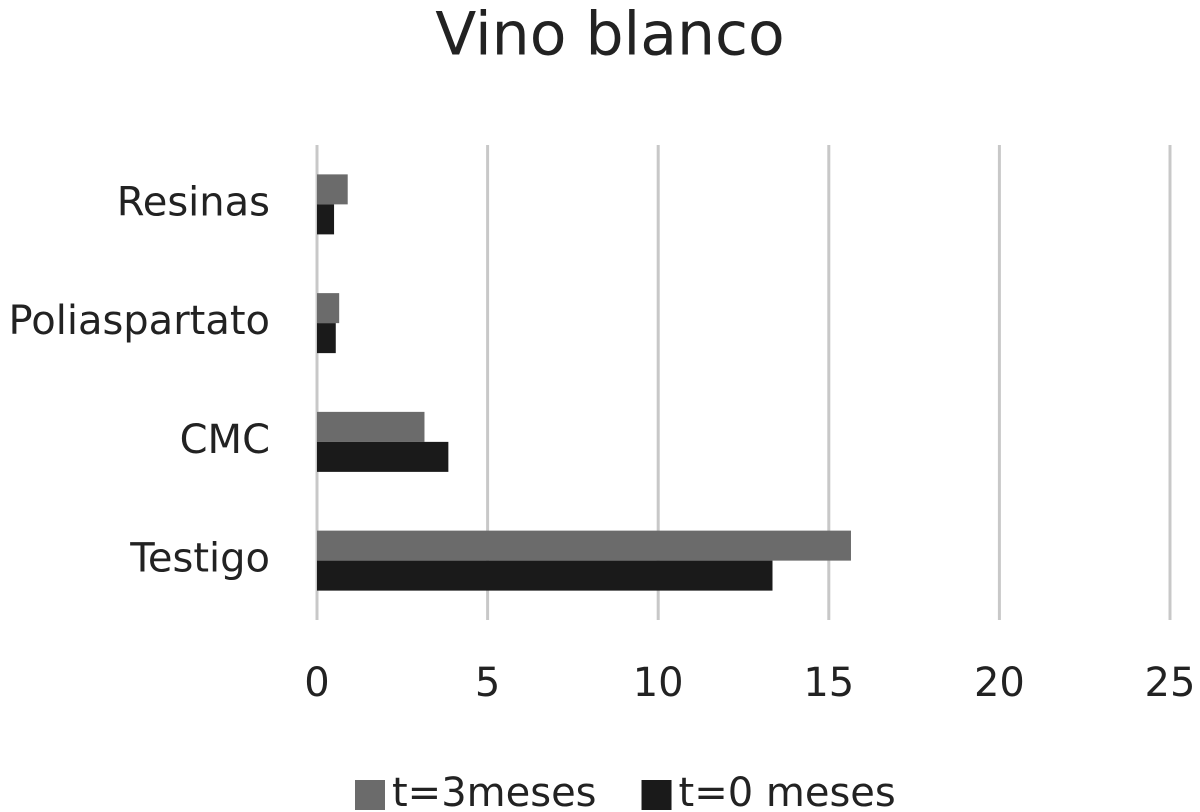  What do you see at coordinates (609, 35) in the screenshot?
I see `chart-title: Vino blanco` at bounding box center [609, 35].